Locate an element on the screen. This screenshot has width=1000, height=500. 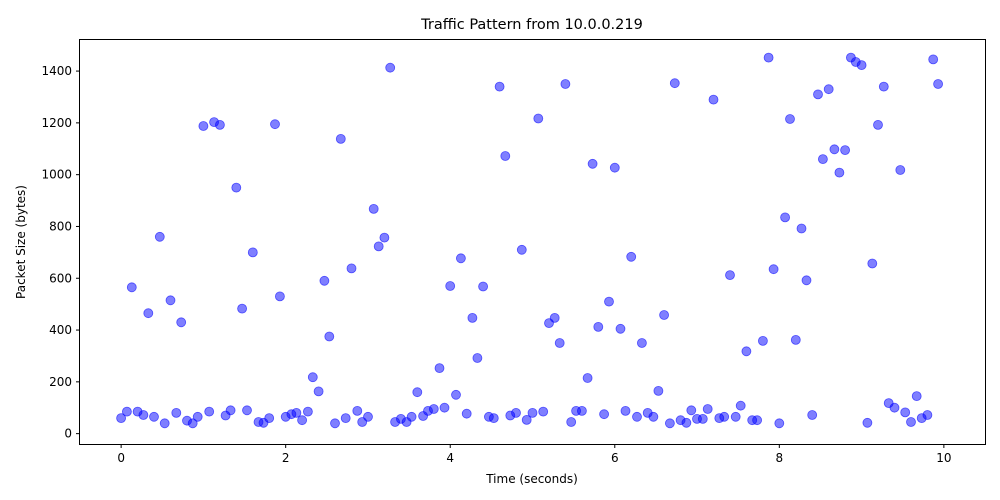
y-axis-label: Packet Size (bytes) is located at coordinates (21, 242).